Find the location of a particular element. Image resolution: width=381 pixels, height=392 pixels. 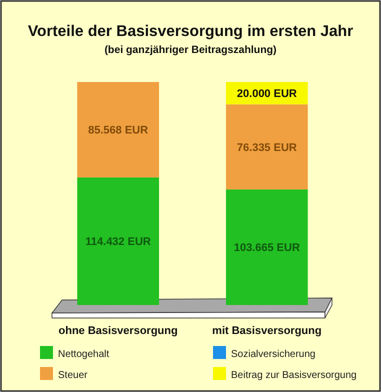

x-tick-label: mit Basisversorgung is located at coordinates (267, 331).